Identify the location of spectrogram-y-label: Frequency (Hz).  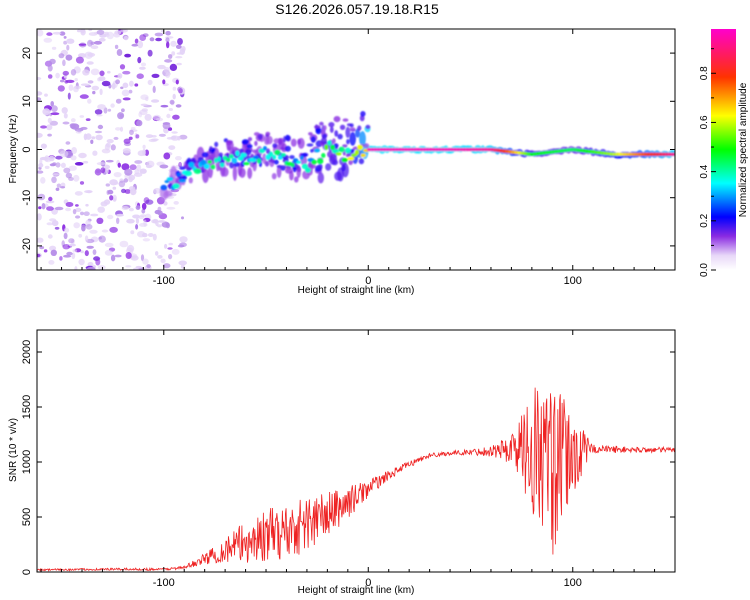
(13, 149).